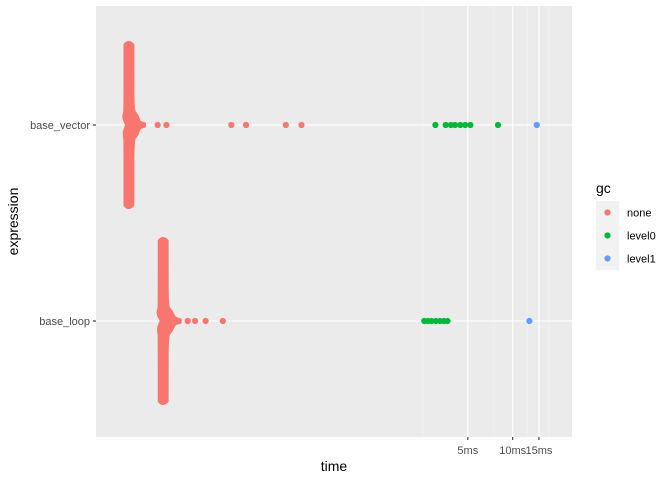 This screenshot has width=672, height=480. I want to click on legend-label: none, so click(639, 214).